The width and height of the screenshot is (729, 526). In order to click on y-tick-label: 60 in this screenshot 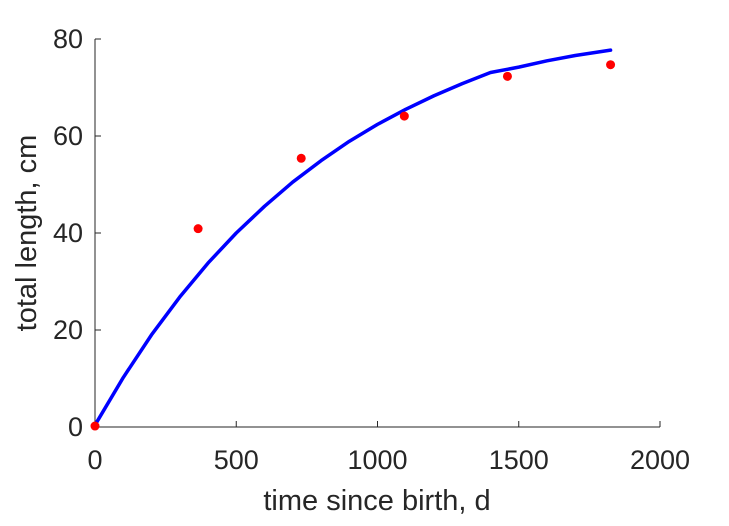, I will do `click(68, 136)`.